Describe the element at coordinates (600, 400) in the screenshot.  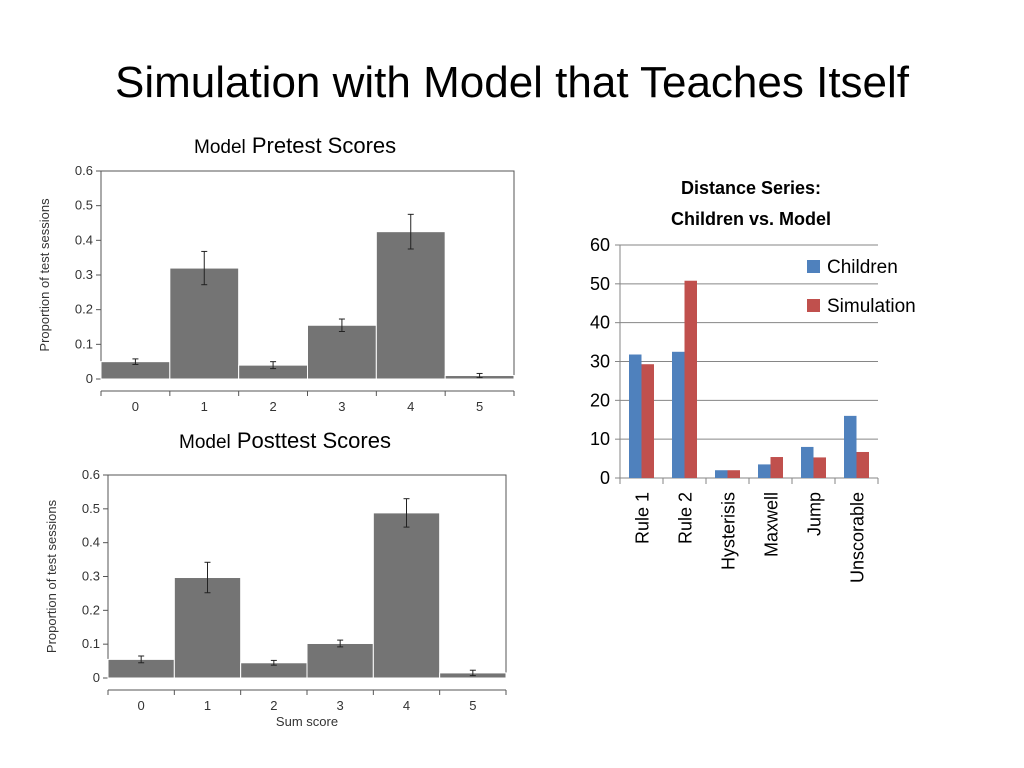
I see `distance-ytick-label: 20` at that location.